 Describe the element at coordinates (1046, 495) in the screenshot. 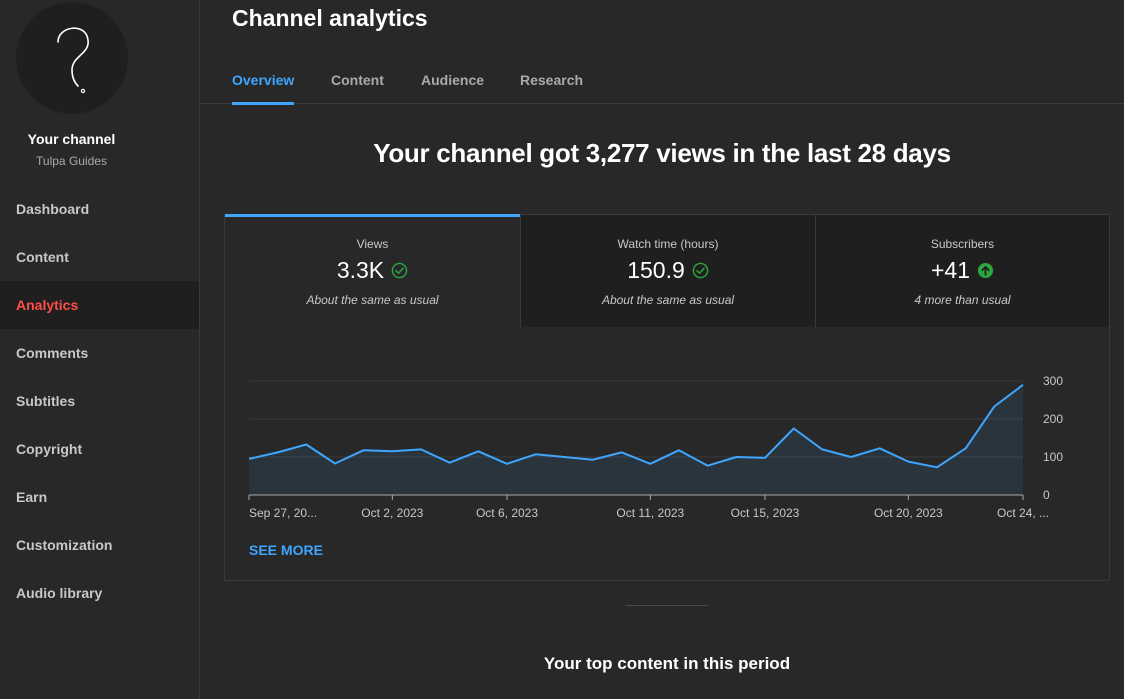

I see `y-tick-label: 0` at that location.